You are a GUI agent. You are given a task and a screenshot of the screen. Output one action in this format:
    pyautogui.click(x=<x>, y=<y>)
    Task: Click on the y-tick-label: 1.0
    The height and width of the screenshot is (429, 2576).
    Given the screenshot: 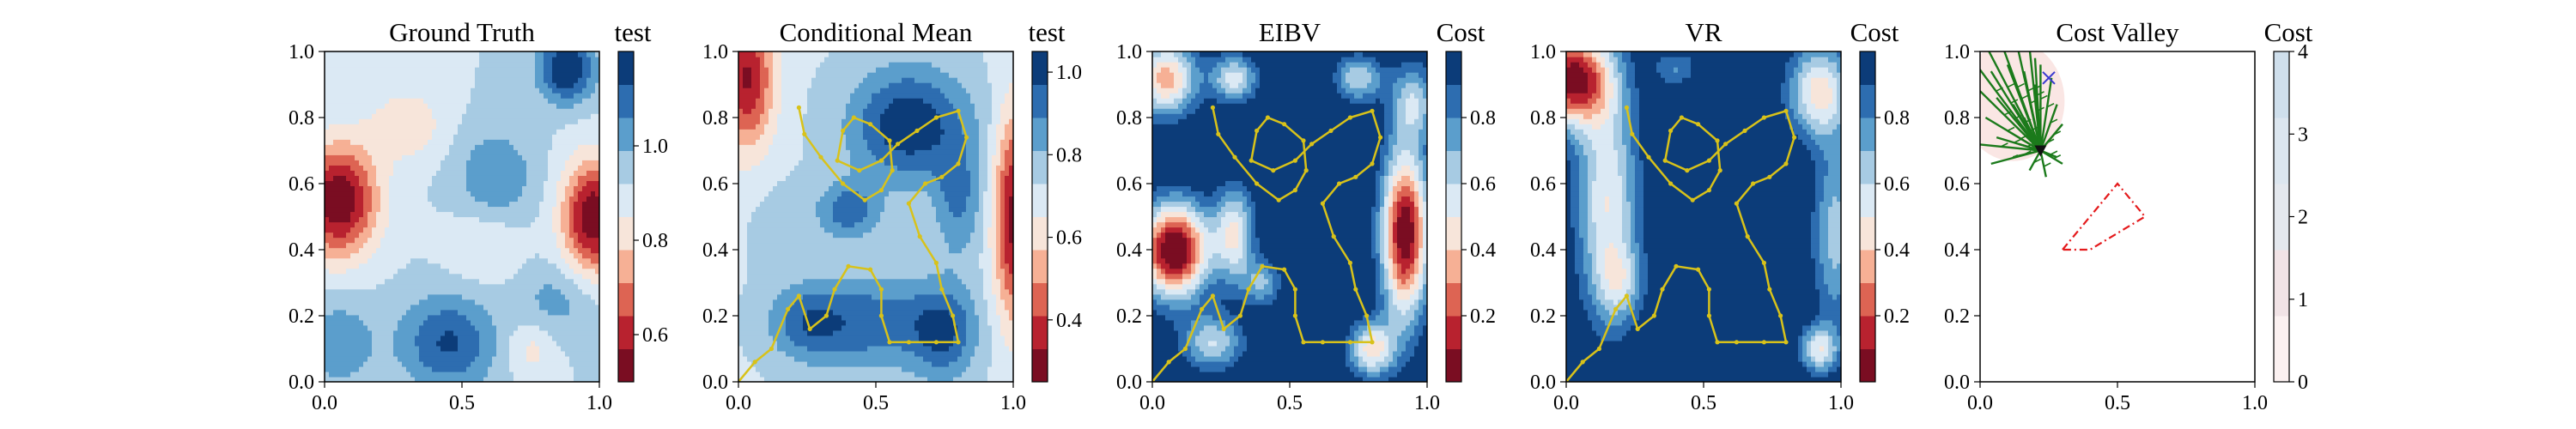 What is the action you would take?
    pyautogui.click(x=301, y=52)
    